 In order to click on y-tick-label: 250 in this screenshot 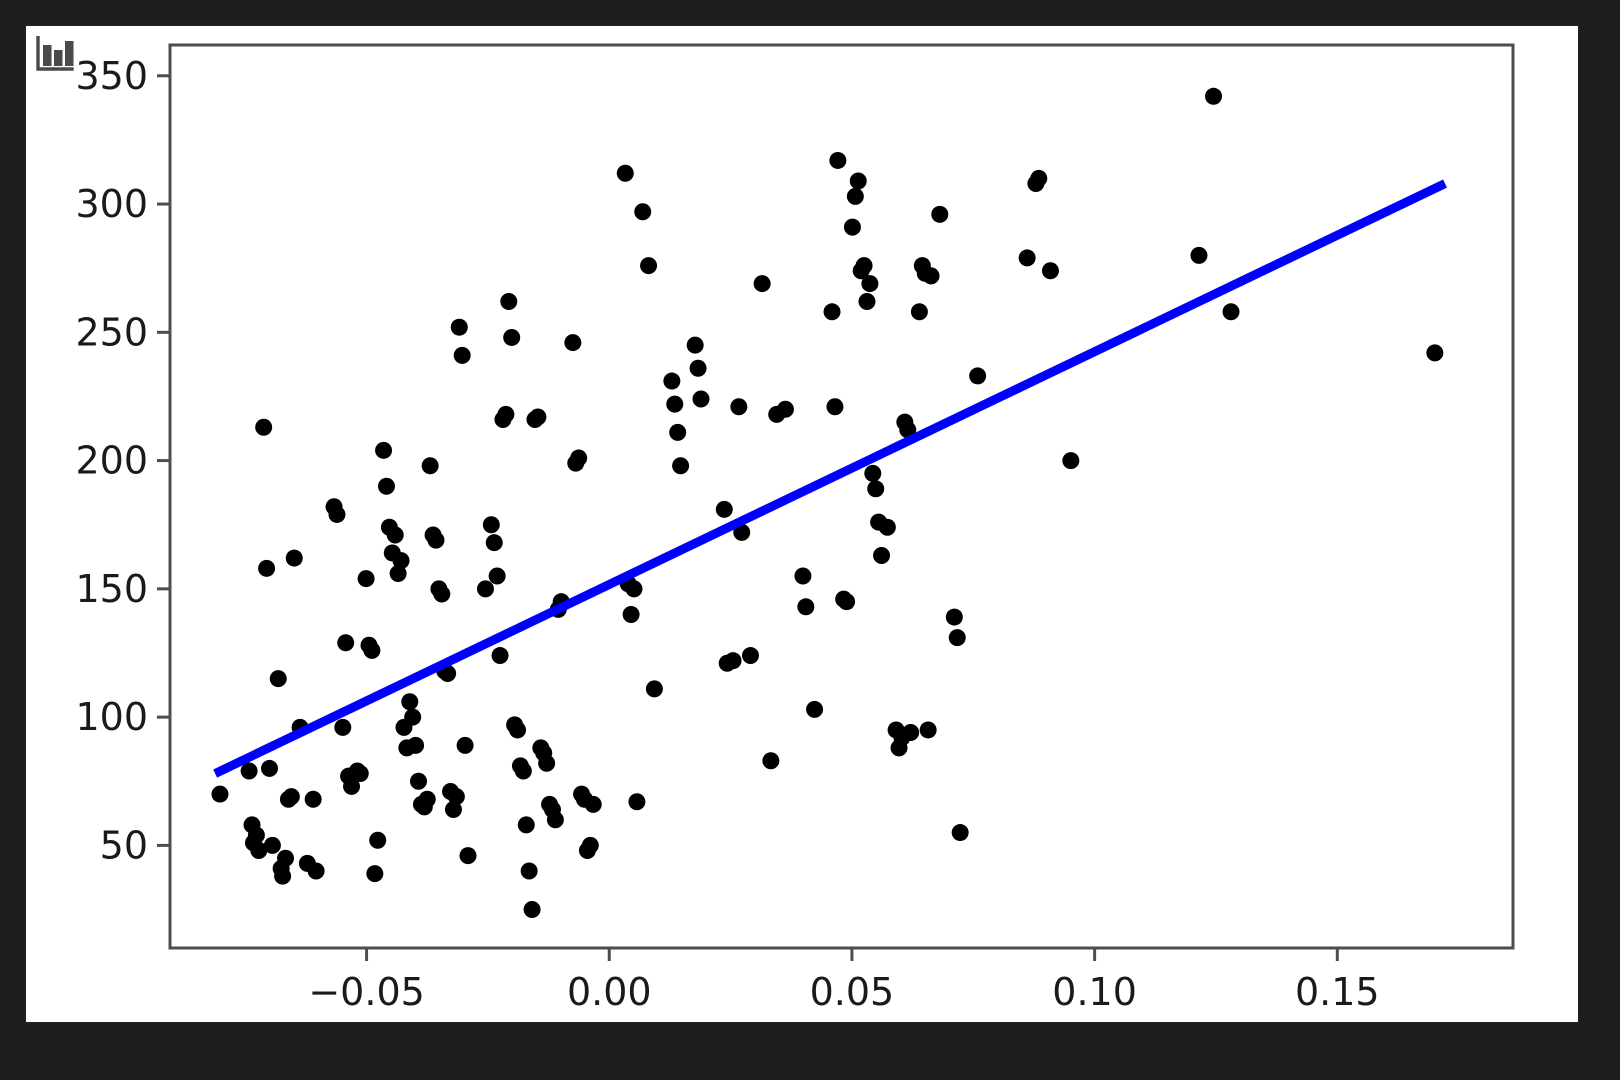, I will do `click(111, 332)`.